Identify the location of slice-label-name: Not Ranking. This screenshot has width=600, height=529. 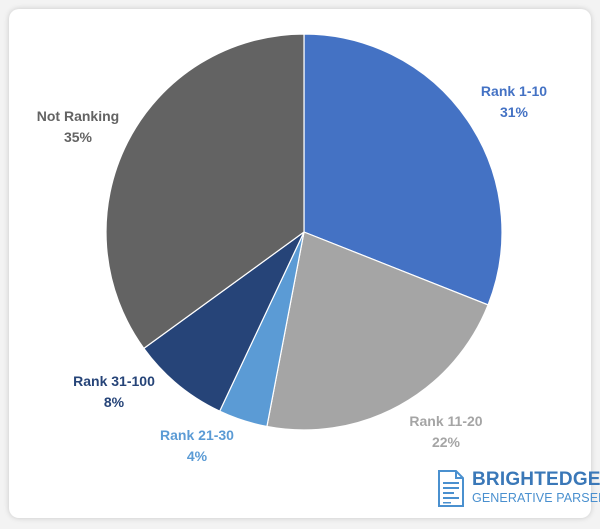
(78, 116).